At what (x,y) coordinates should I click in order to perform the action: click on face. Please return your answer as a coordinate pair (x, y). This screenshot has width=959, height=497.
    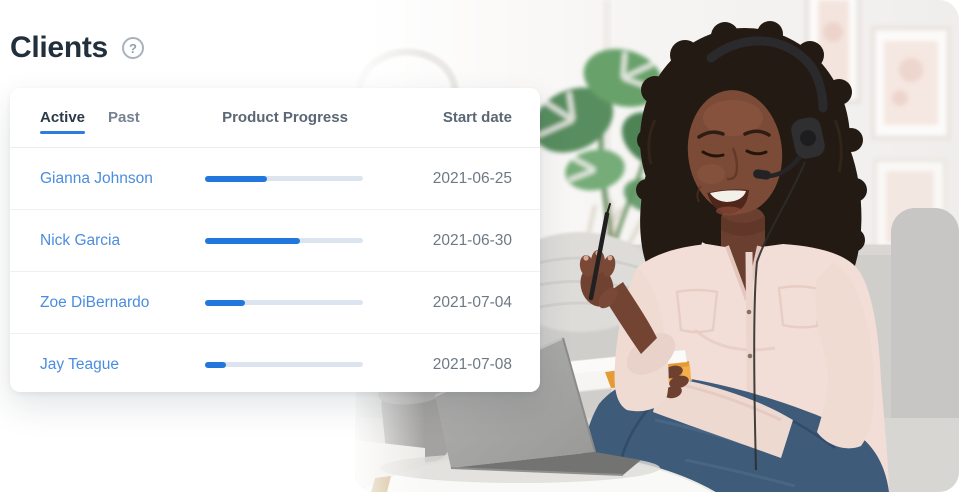
    Looking at the image, I should click on (741, 141).